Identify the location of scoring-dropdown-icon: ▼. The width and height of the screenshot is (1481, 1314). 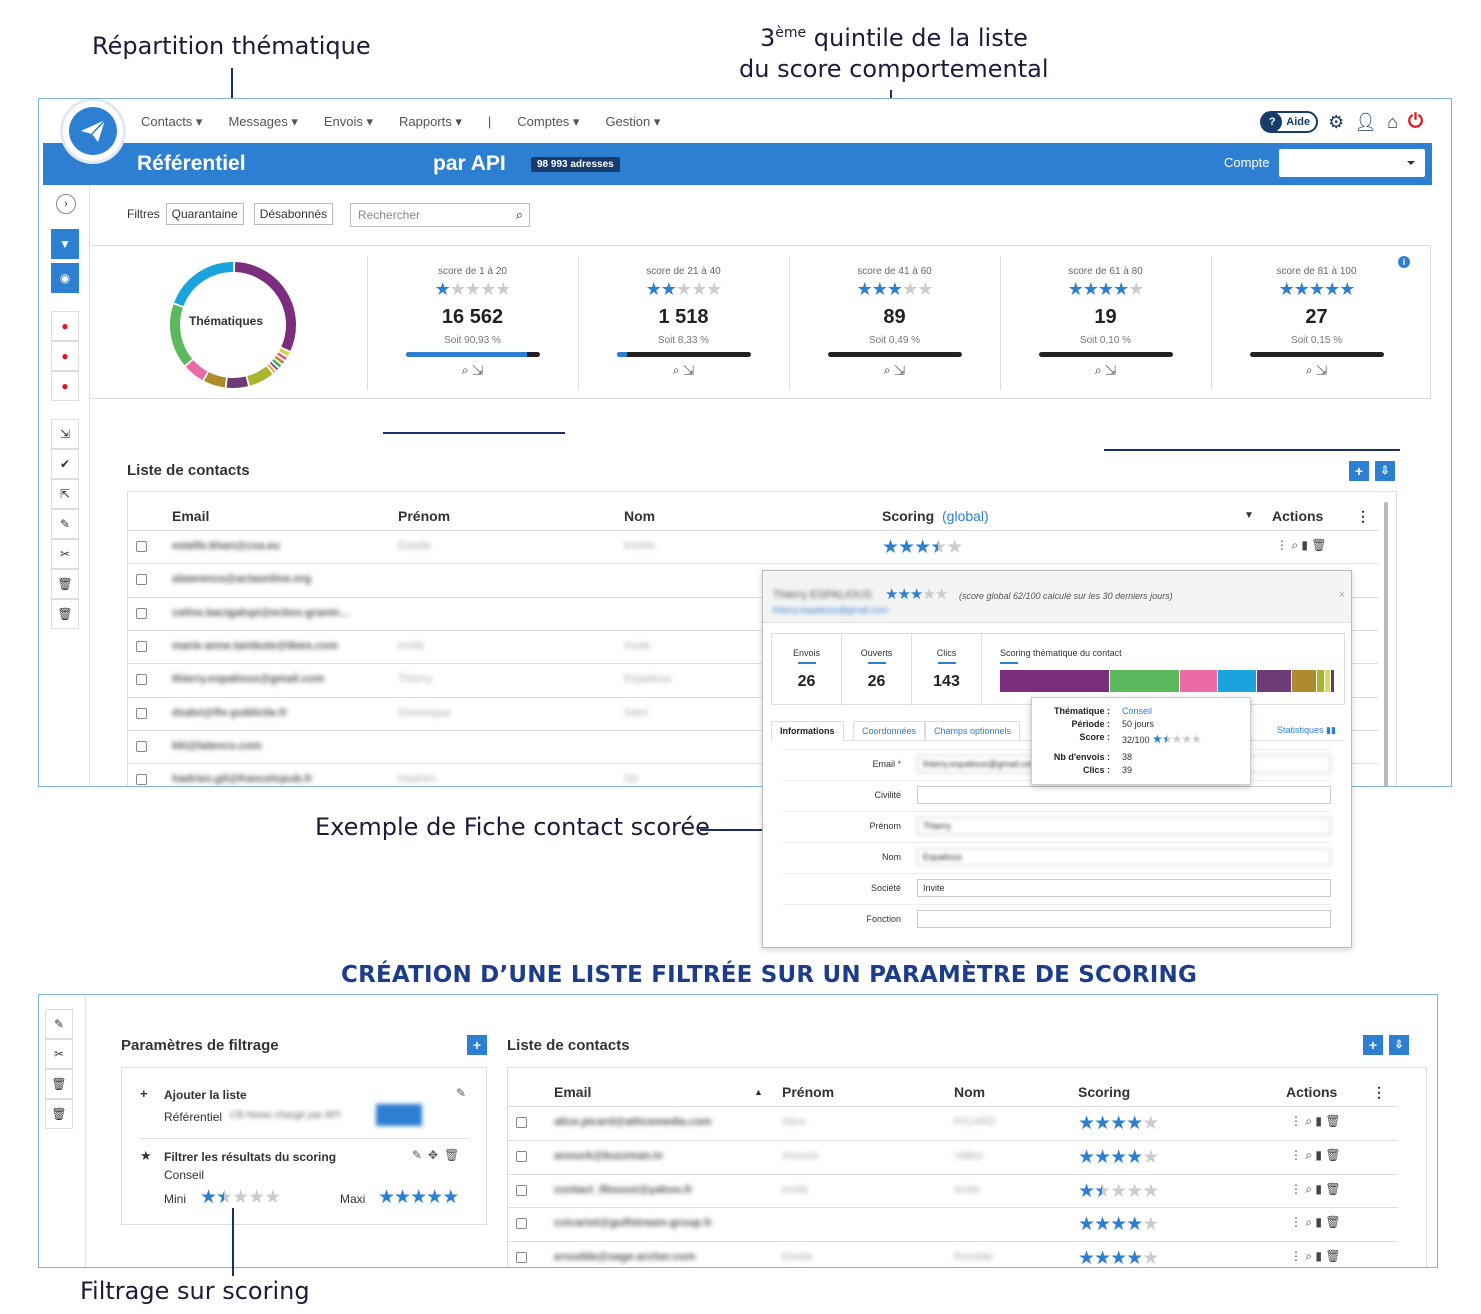
(1249, 515).